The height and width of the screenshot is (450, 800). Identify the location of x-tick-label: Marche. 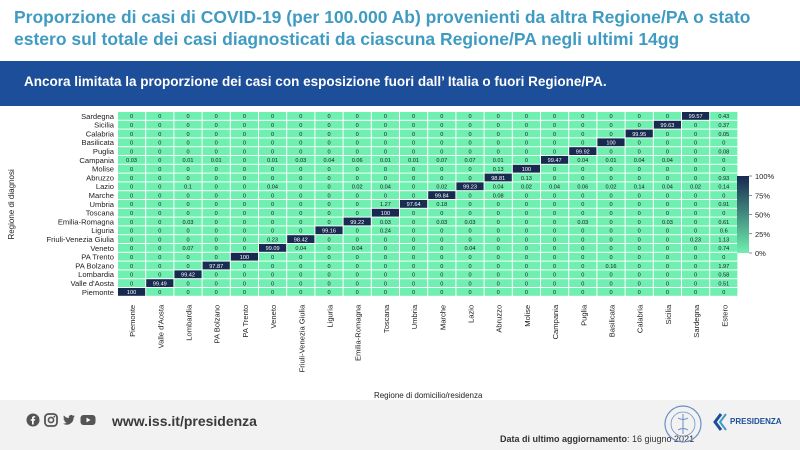
(442, 317).